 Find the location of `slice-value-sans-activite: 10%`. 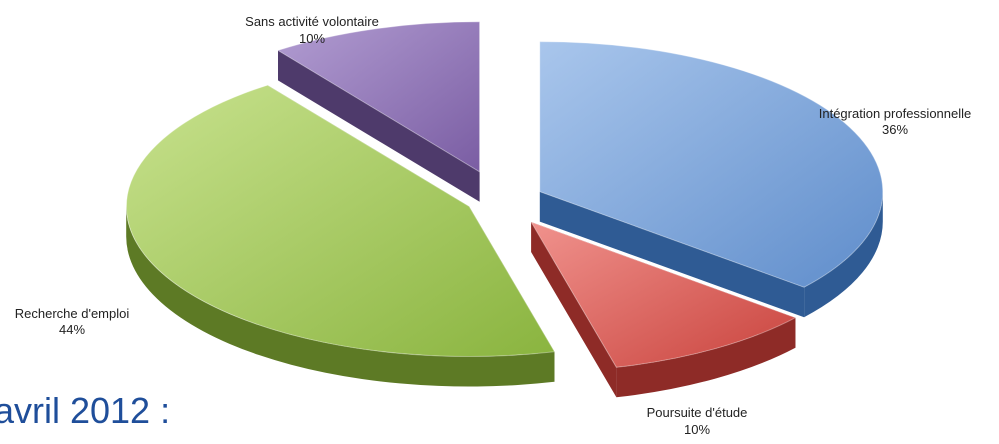

slice-value-sans-activite: 10% is located at coordinates (312, 38).